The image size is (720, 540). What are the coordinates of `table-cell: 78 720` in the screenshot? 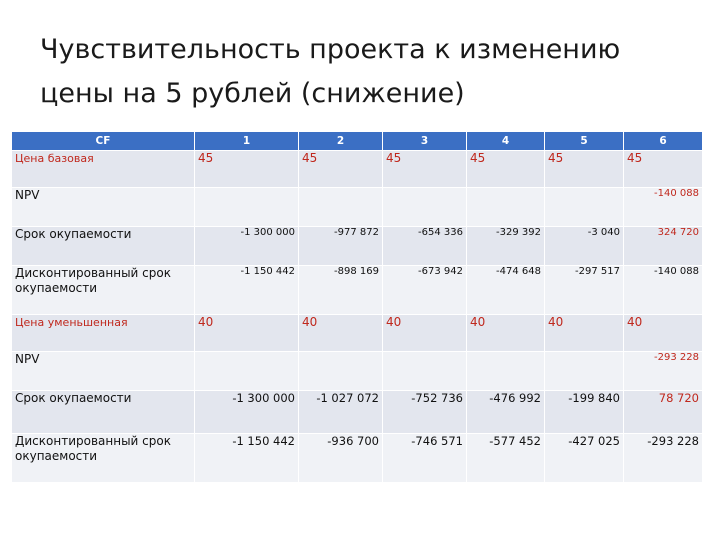 It's located at (663, 412).